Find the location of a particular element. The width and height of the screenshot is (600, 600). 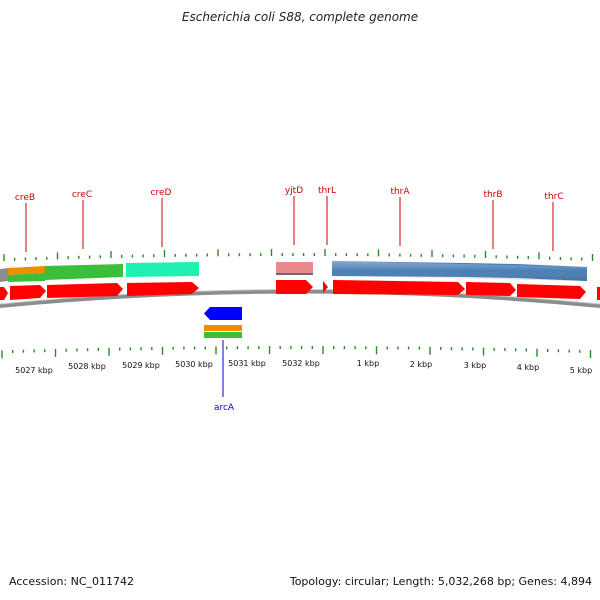

feature-green-small is located at coordinates (26, 277).